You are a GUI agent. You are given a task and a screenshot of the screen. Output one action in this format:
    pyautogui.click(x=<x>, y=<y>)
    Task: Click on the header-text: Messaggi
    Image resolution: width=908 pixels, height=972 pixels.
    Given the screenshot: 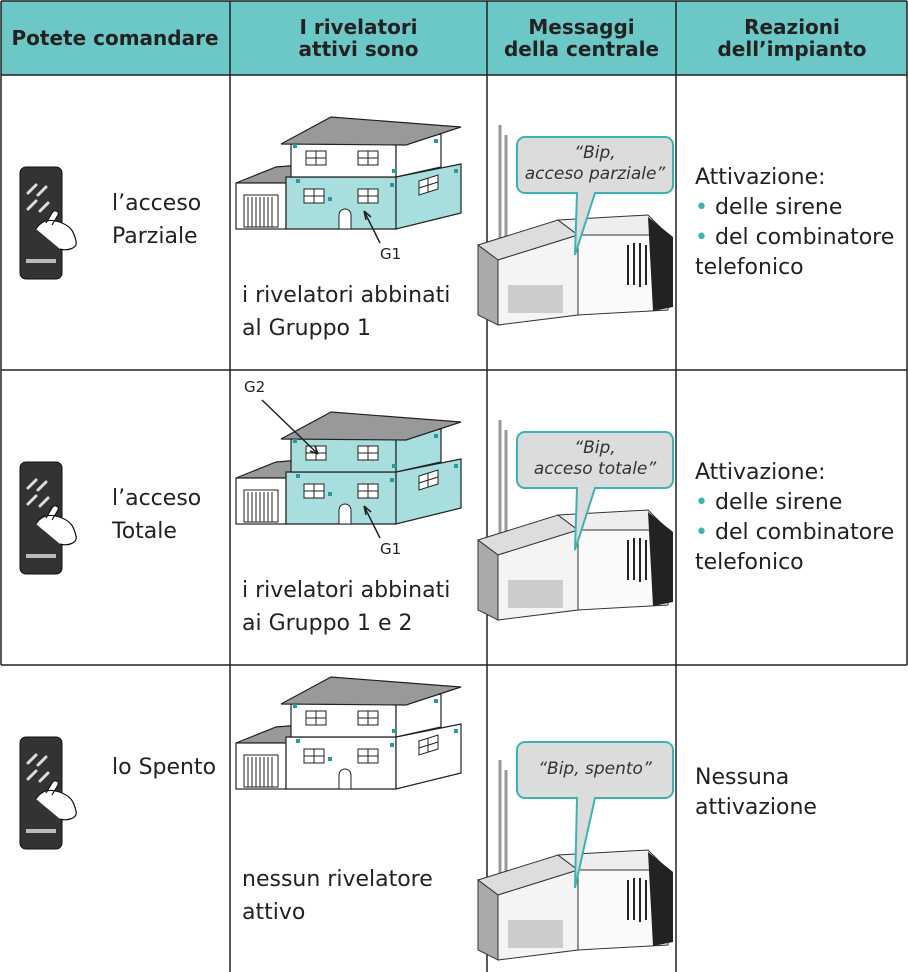 What is the action you would take?
    pyautogui.click(x=581, y=26)
    